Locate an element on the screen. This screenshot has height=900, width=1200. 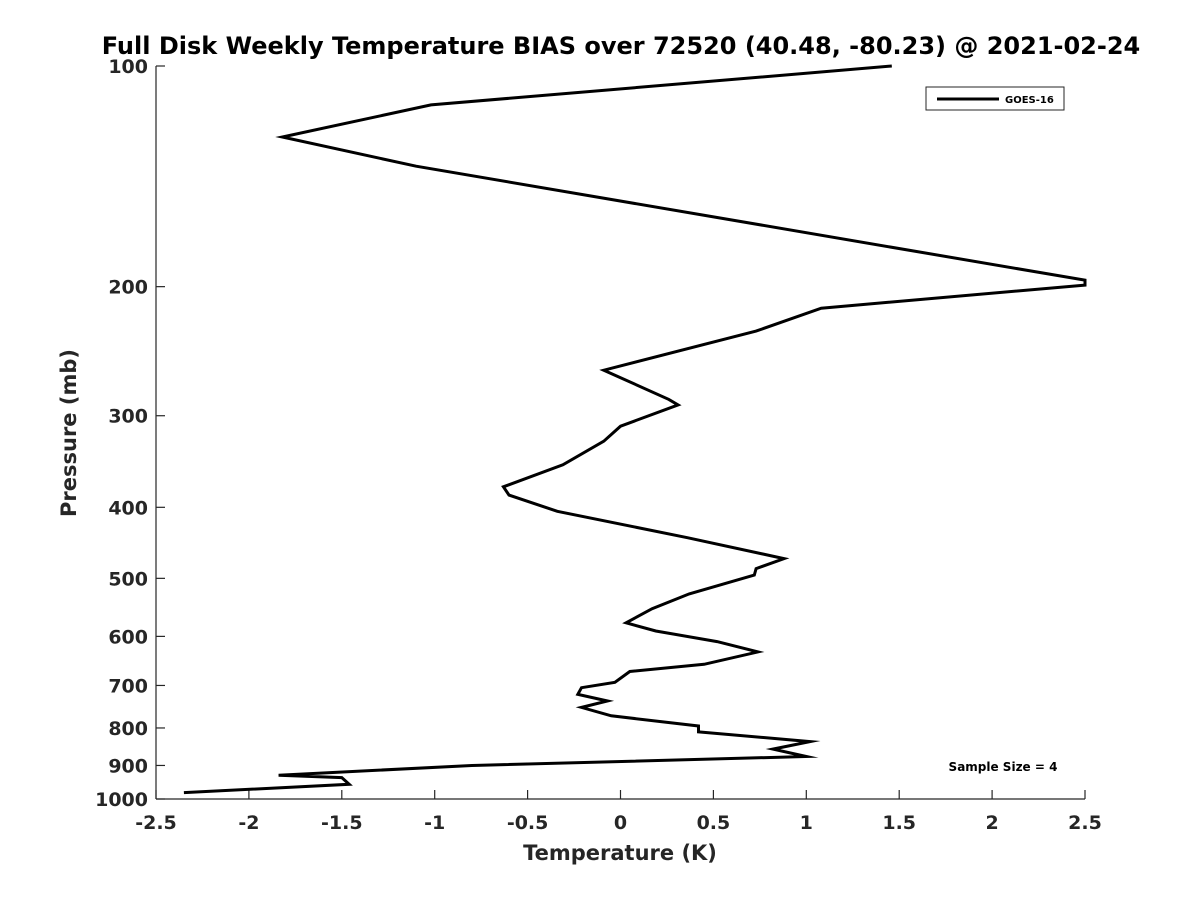
x-tick-label: -1.5 is located at coordinates (342, 823).